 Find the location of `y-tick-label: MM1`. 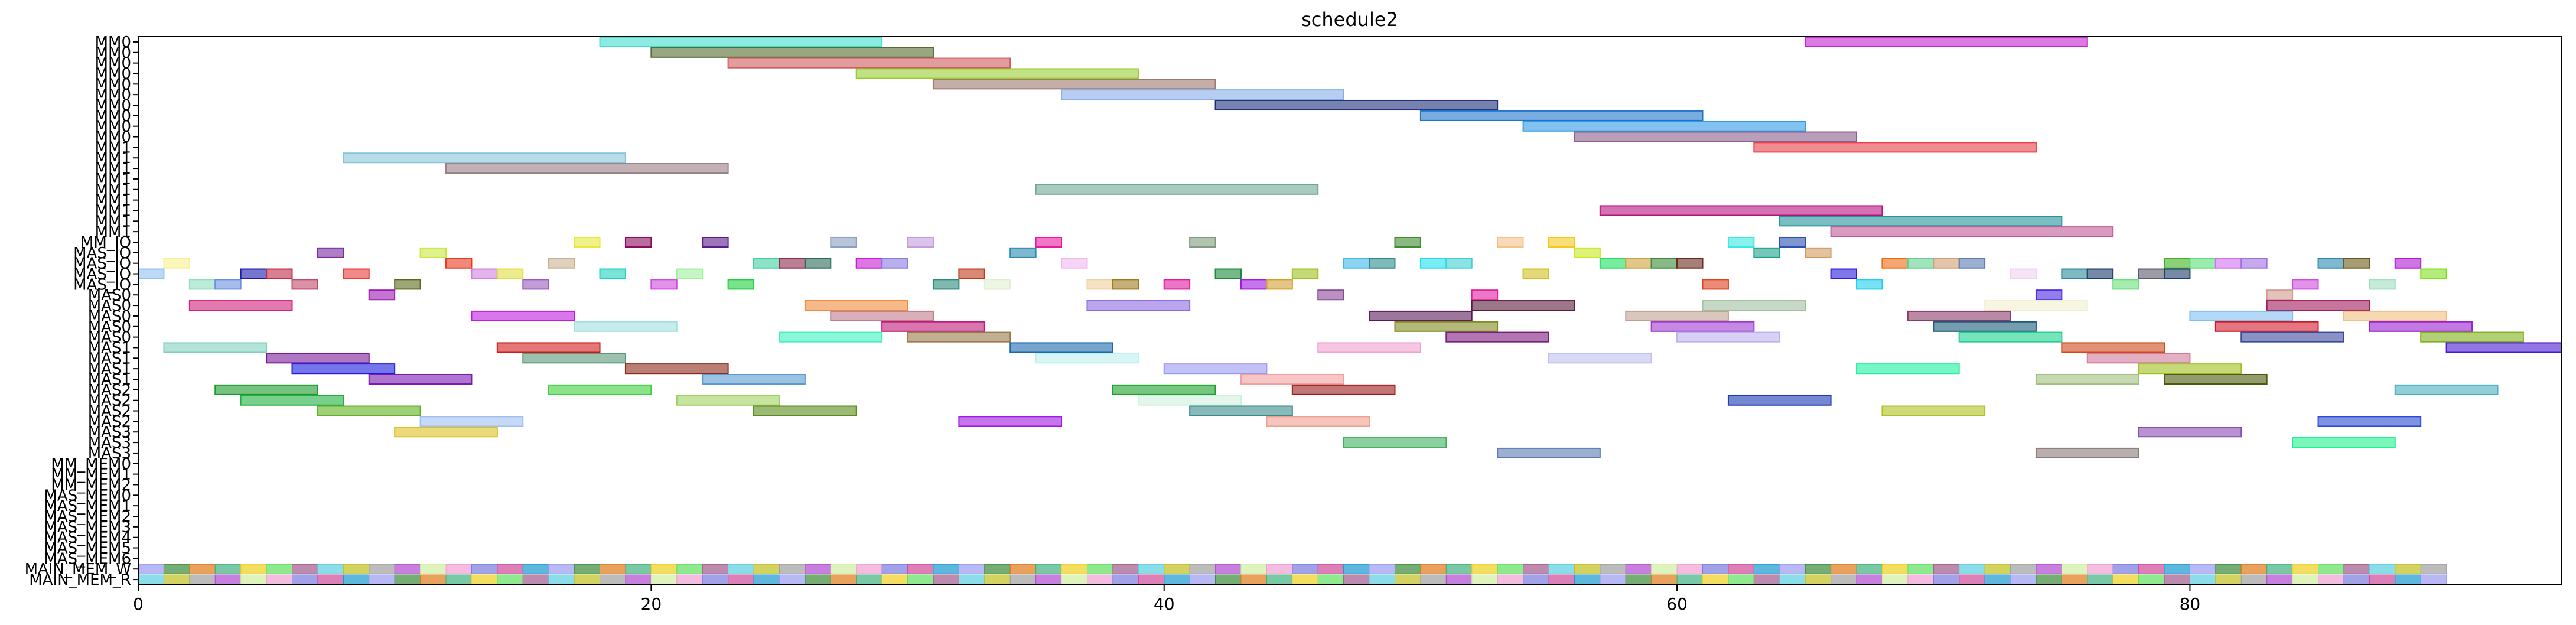

y-tick-label: MM1 is located at coordinates (113, 201).